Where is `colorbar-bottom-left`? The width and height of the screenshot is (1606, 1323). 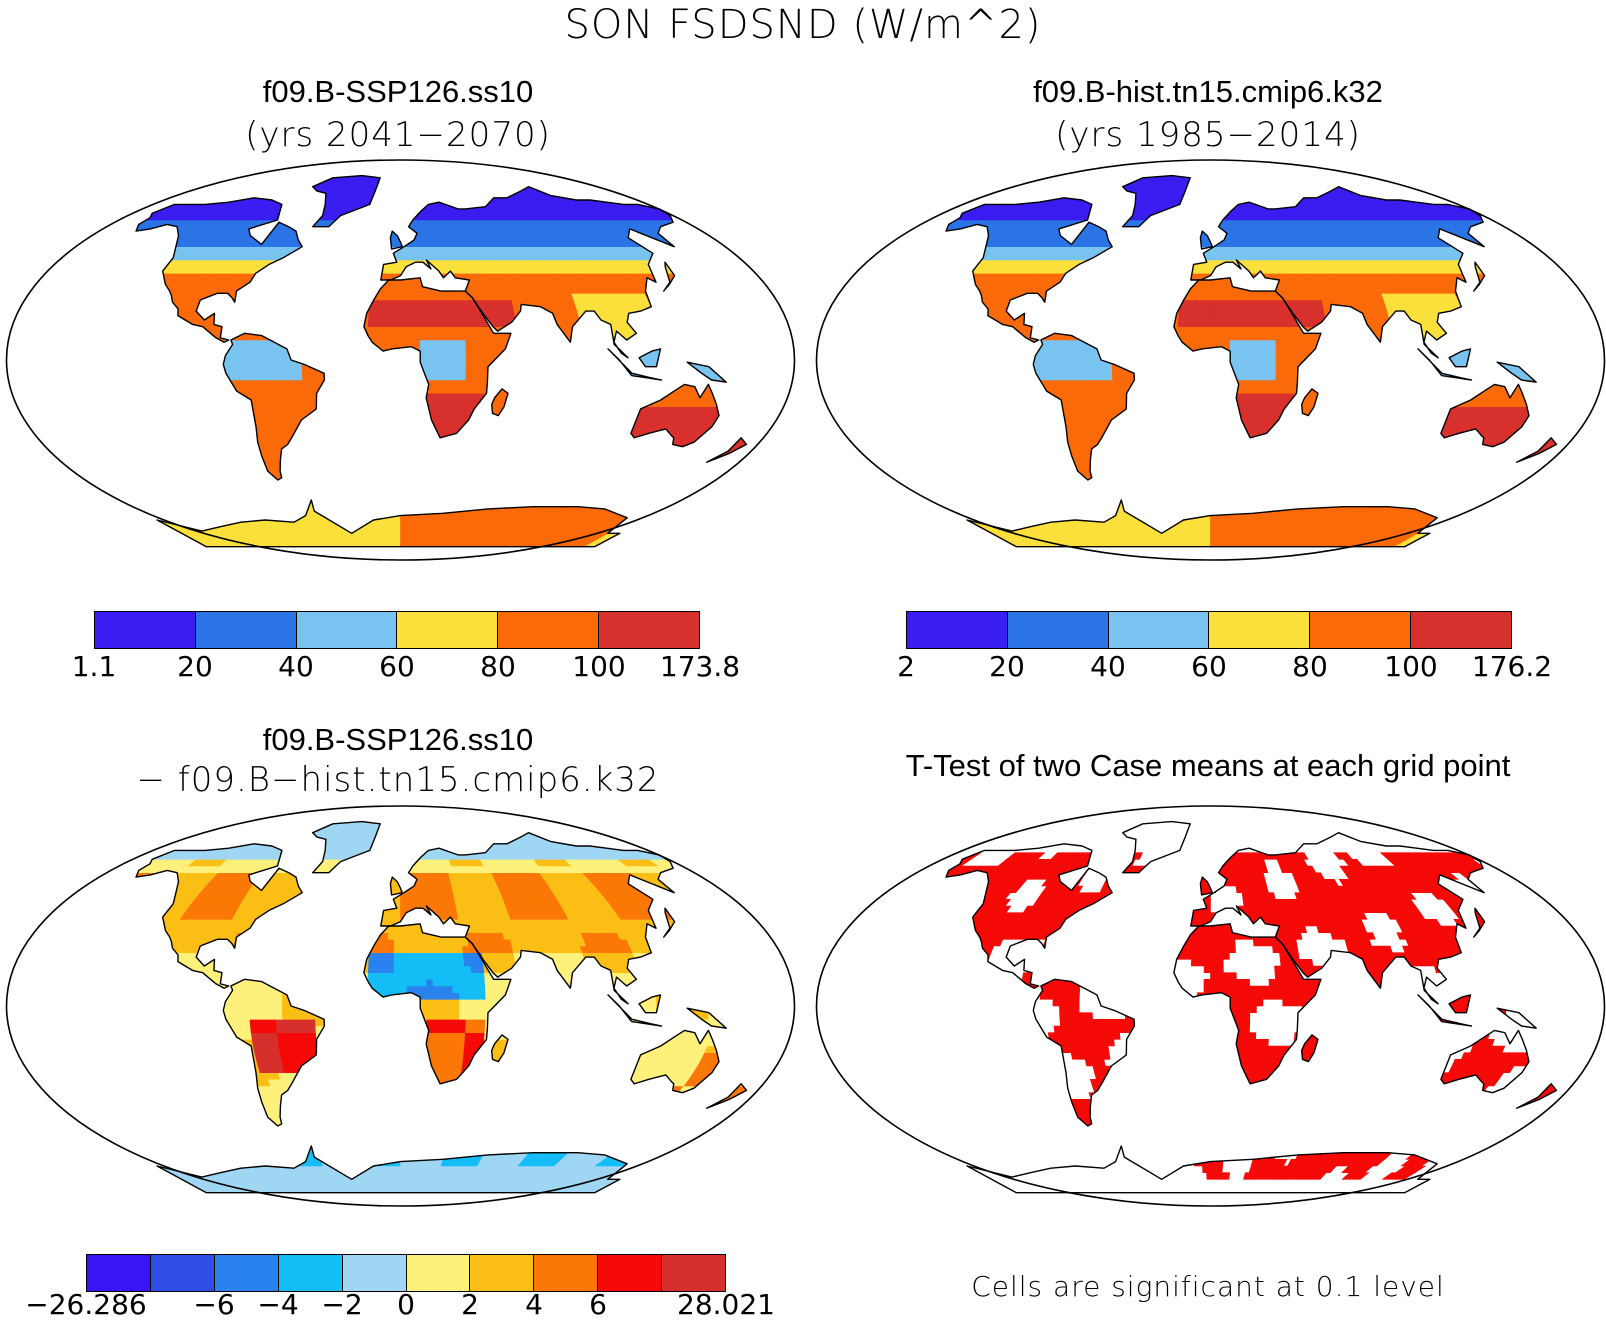 colorbar-bottom-left is located at coordinates (406, 1273).